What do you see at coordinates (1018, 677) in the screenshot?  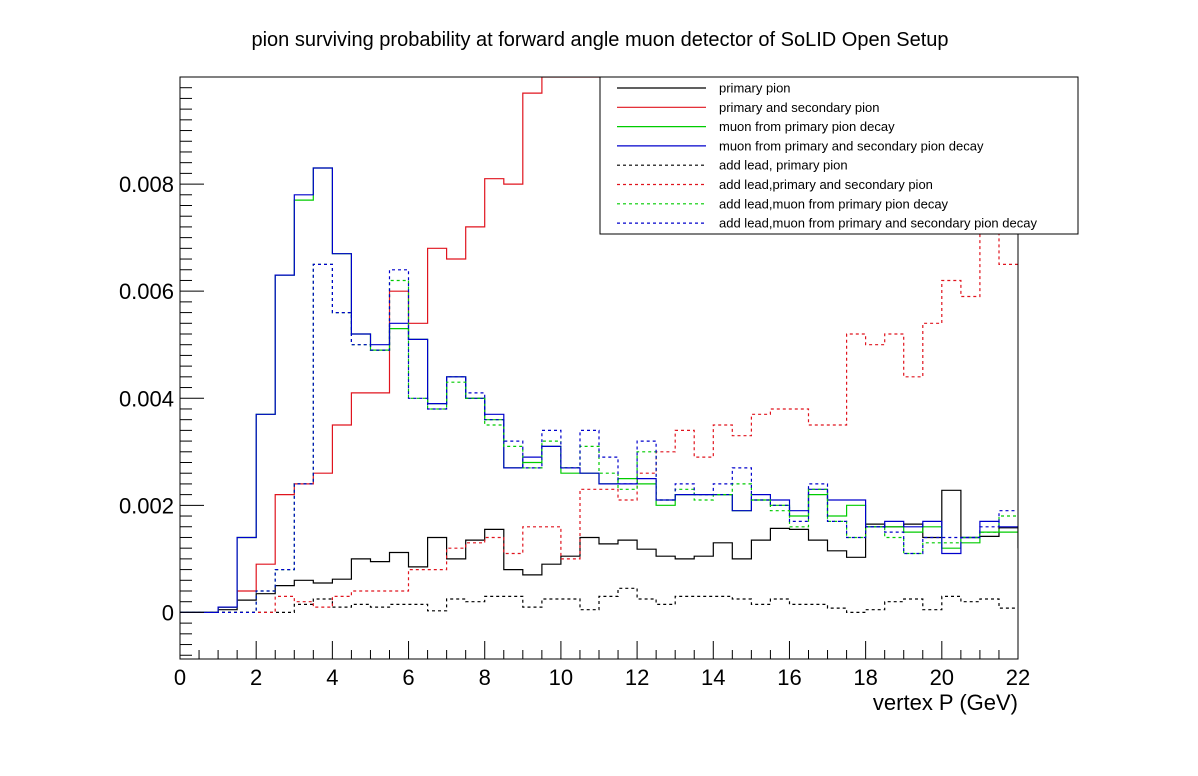 I see `x-tick-label: 22` at bounding box center [1018, 677].